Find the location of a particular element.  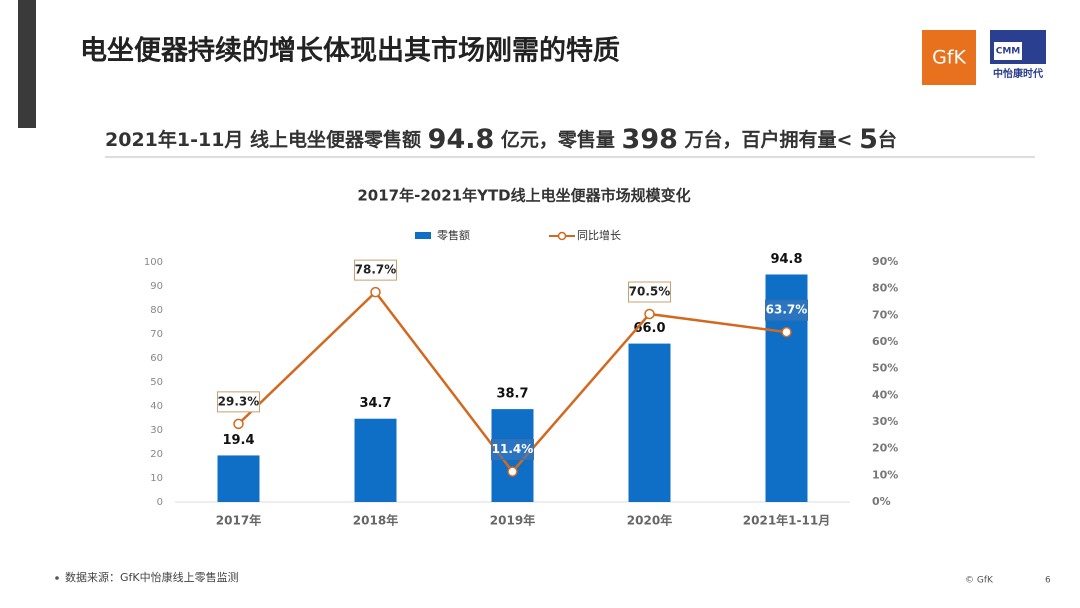

y-tick-label: 40 is located at coordinates (156, 406).